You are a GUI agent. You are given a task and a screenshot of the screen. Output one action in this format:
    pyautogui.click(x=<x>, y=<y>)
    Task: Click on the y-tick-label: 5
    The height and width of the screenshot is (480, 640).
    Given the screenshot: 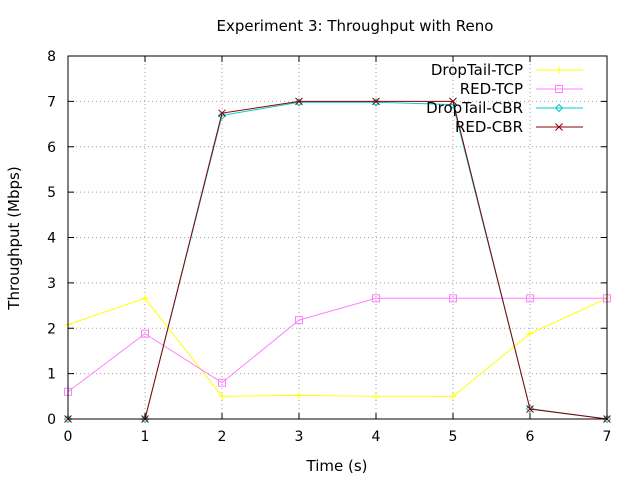 What is the action you would take?
    pyautogui.click(x=51, y=193)
    